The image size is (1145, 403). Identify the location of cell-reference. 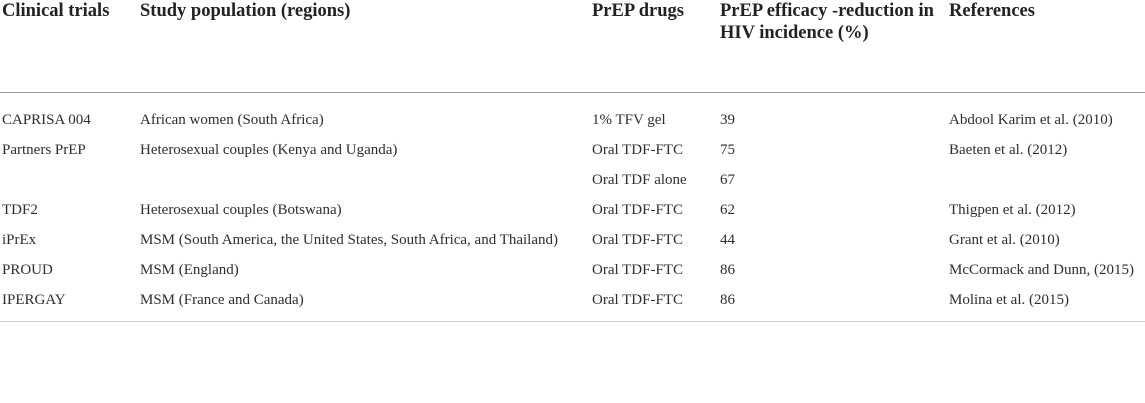
(1046, 184).